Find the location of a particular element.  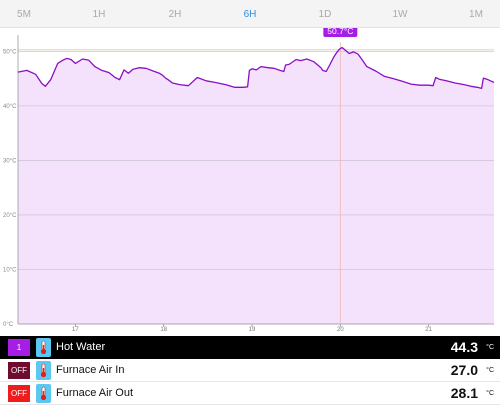

tab-5m: 5M is located at coordinates (24, 14).